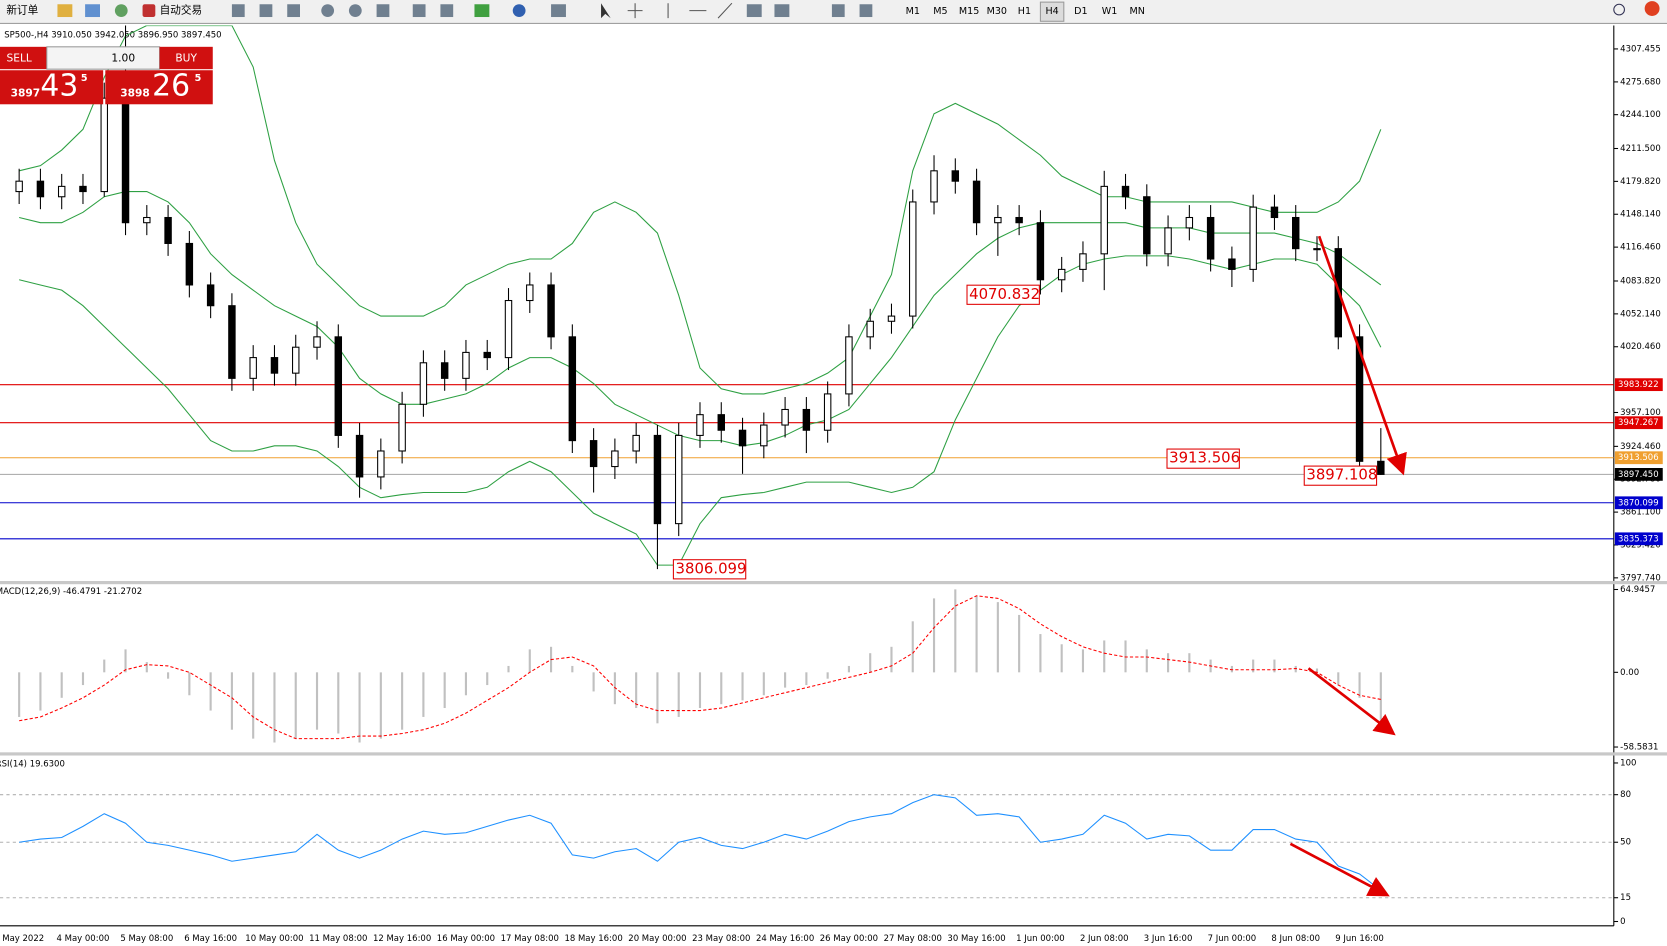 The image size is (1667, 946). I want to click on timeframe-button: W1, so click(1110, 11).